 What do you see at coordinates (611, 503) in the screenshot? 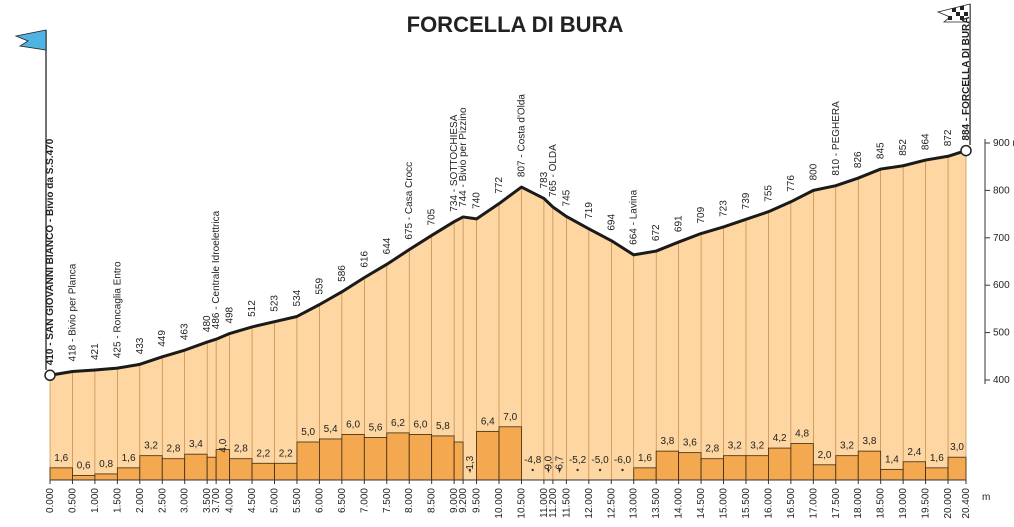
I see `x-tick-label: 12.500` at bounding box center [611, 503].